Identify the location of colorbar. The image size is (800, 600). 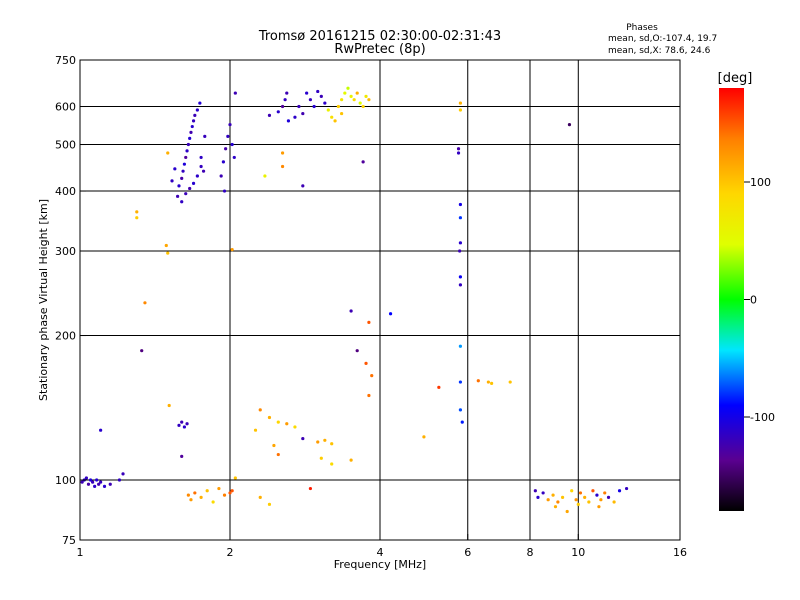
(731, 299).